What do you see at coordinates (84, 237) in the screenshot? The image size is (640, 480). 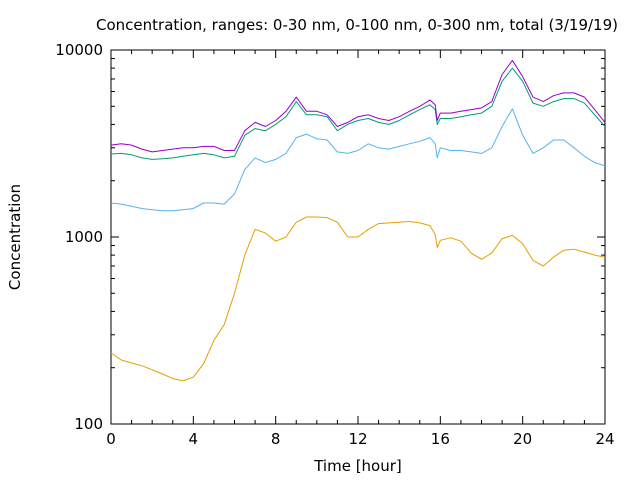 I see `y-tick-label: 1000` at bounding box center [84, 237].